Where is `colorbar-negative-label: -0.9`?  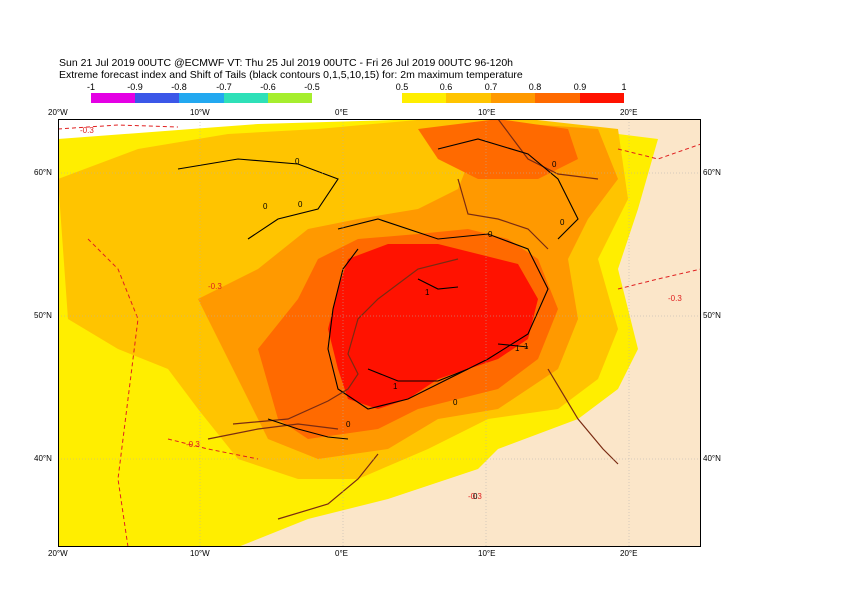 colorbar-negative-label: -0.9 is located at coordinates (135, 87).